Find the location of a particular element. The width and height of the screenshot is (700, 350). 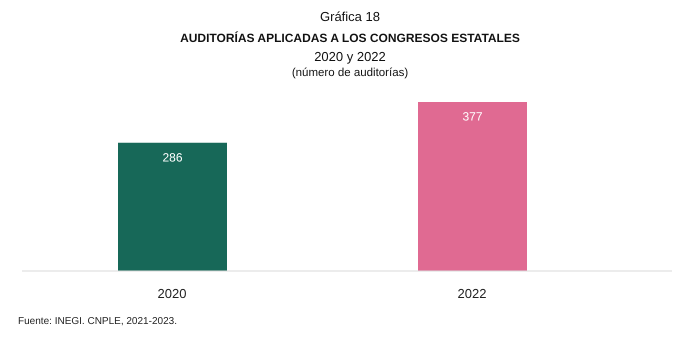

data-label: 377 is located at coordinates (472, 117).